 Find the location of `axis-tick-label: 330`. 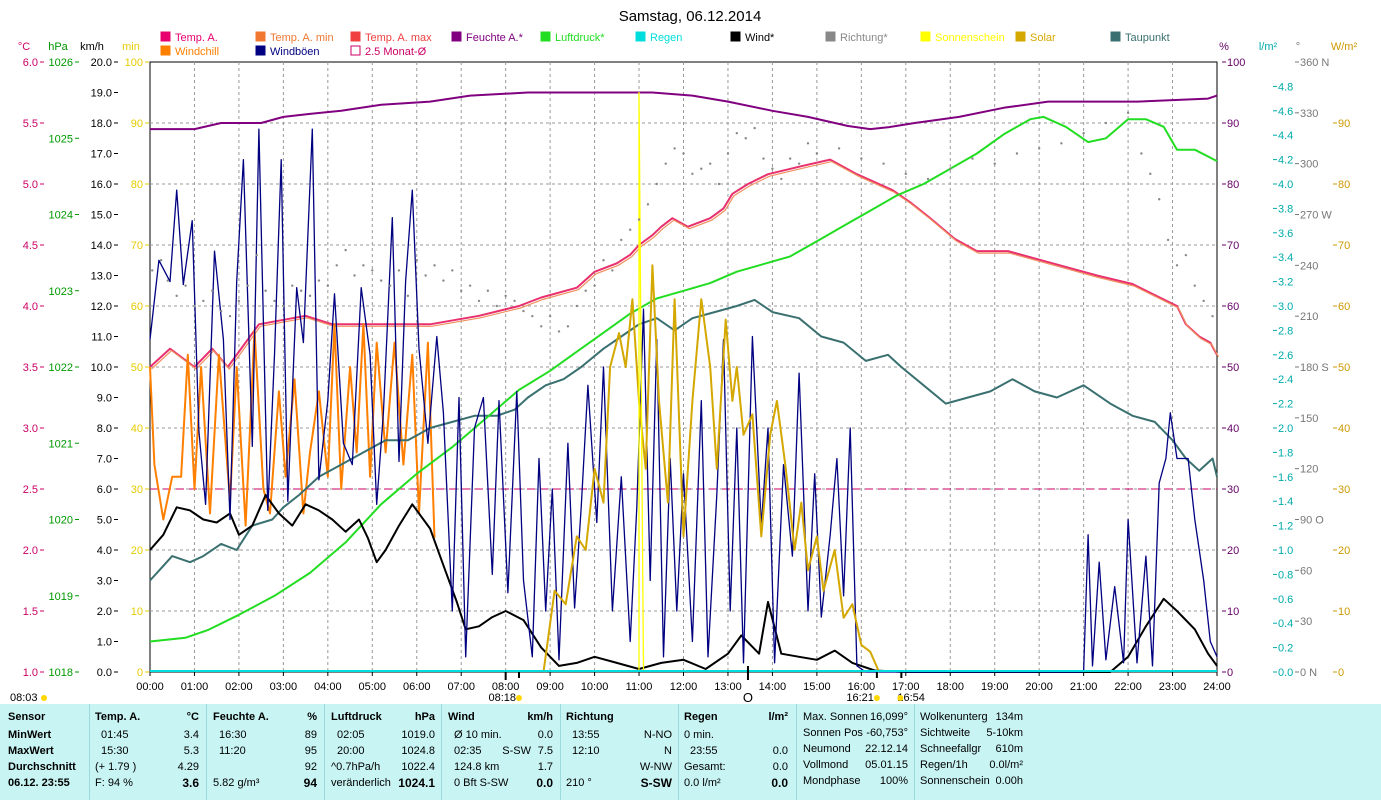

axis-tick-label: 330 is located at coordinates (1309, 114).